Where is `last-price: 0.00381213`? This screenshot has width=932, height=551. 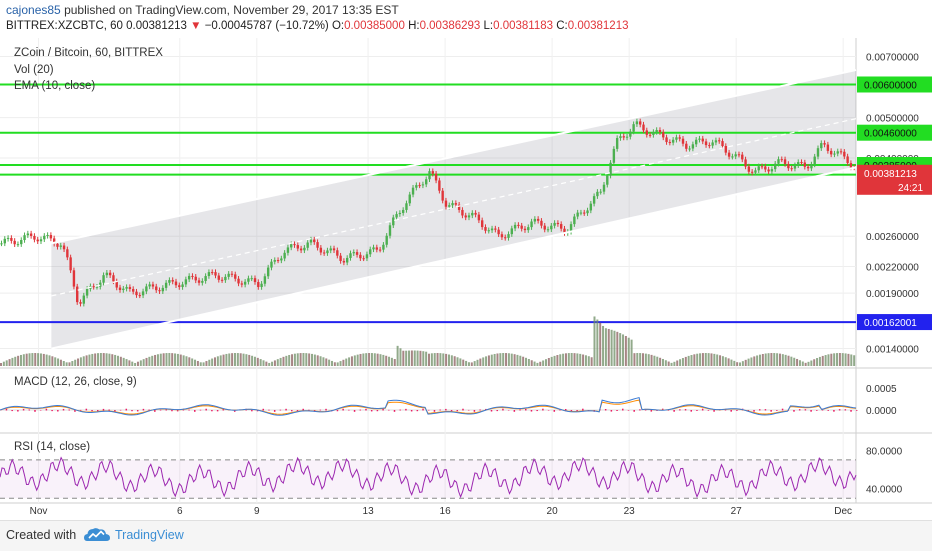 last-price: 0.00381213 is located at coordinates (156, 26).